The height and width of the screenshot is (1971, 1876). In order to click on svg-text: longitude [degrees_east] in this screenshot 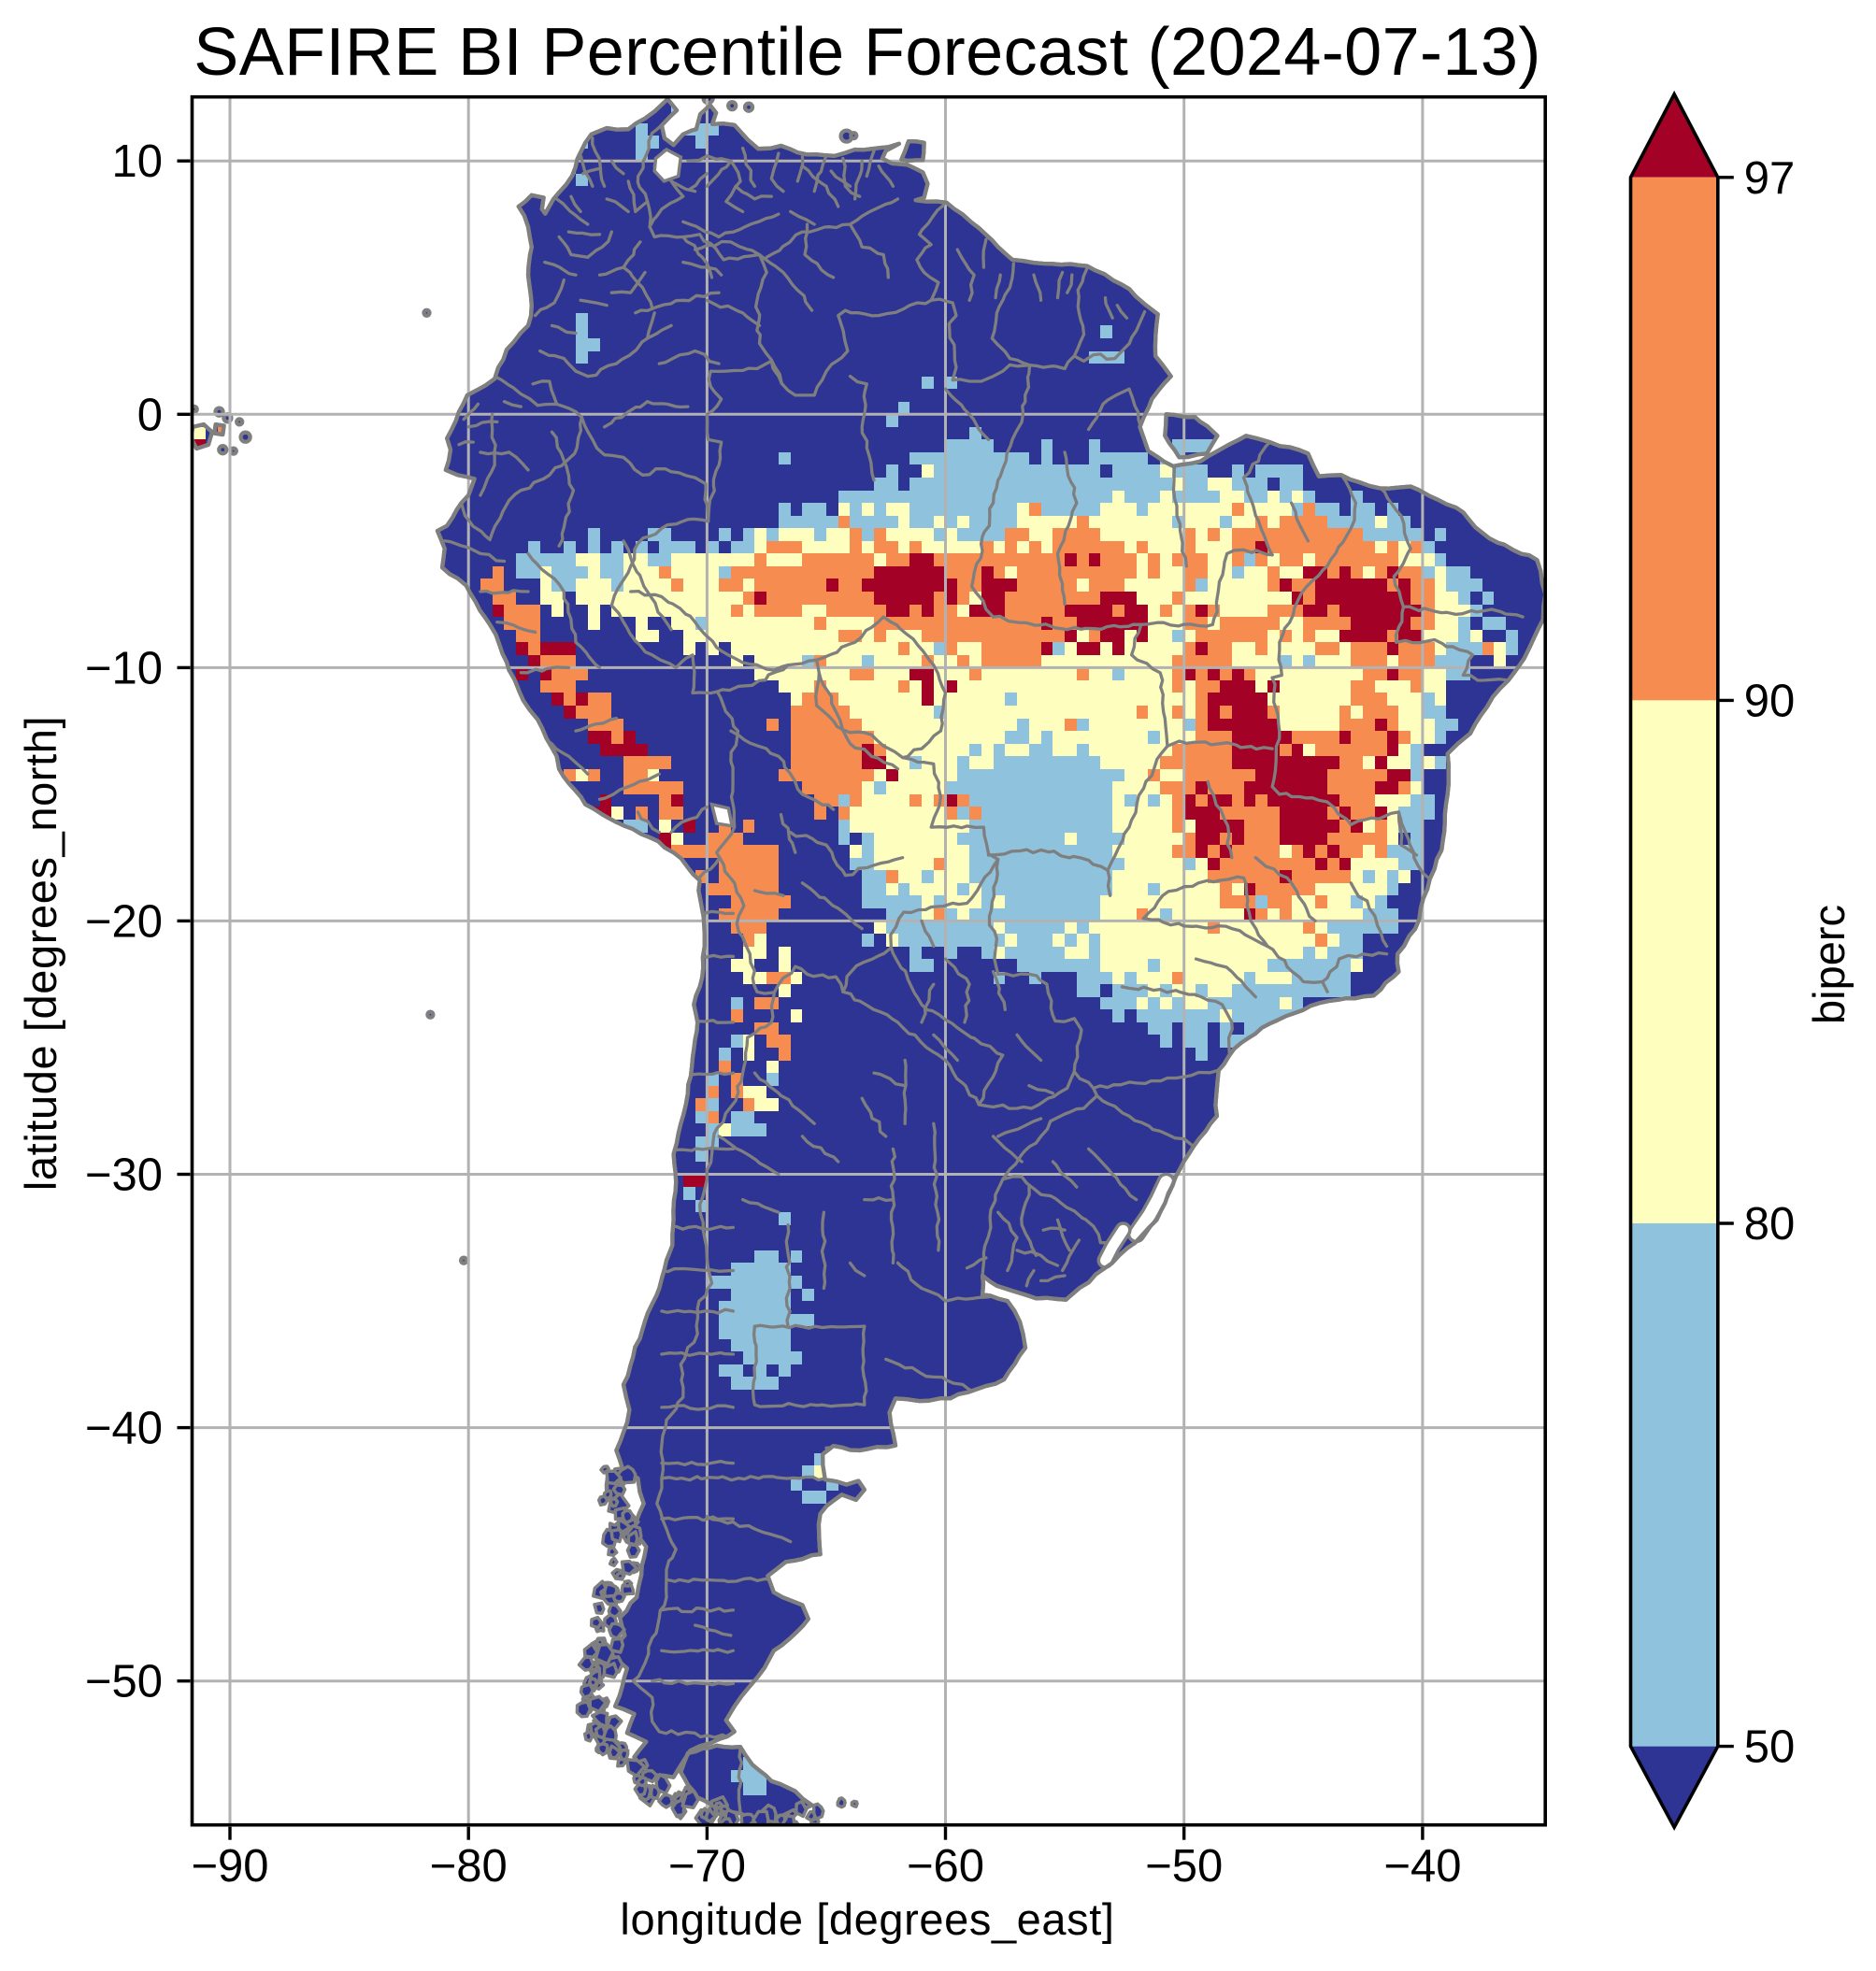, I will do `click(867, 1919)`.